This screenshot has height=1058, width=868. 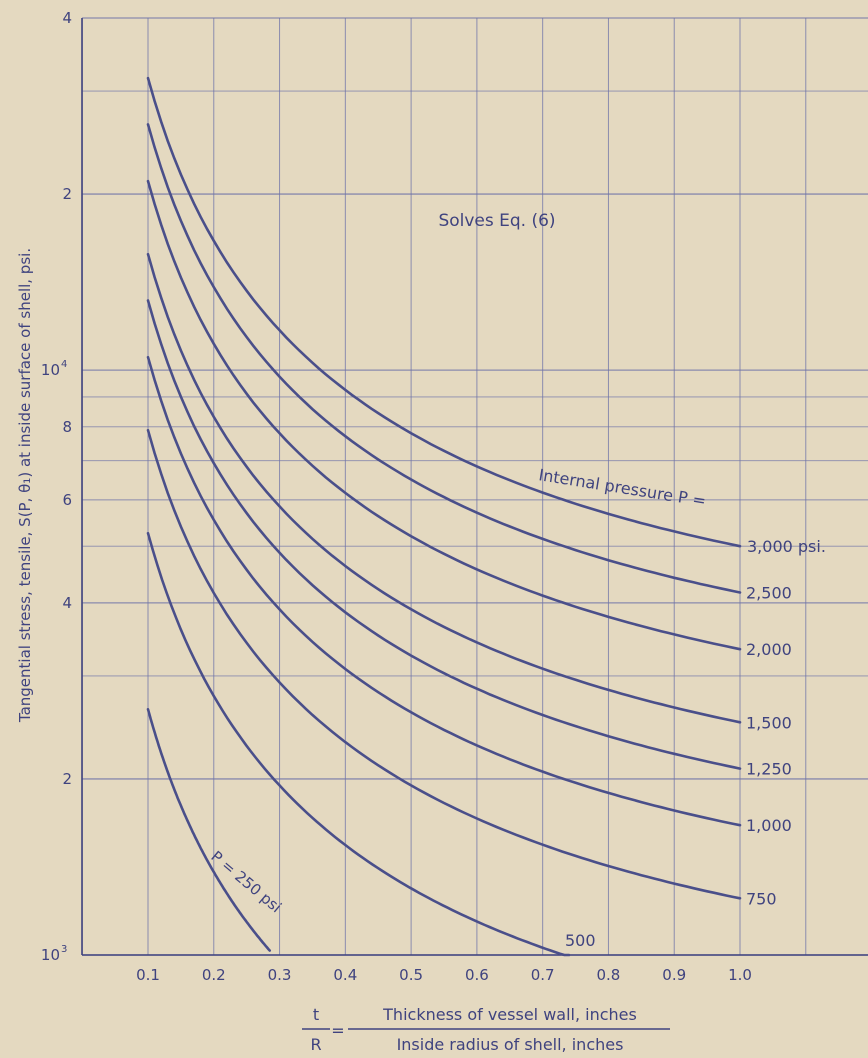 I want to click on series-label: 1,000, so click(x=769, y=825).